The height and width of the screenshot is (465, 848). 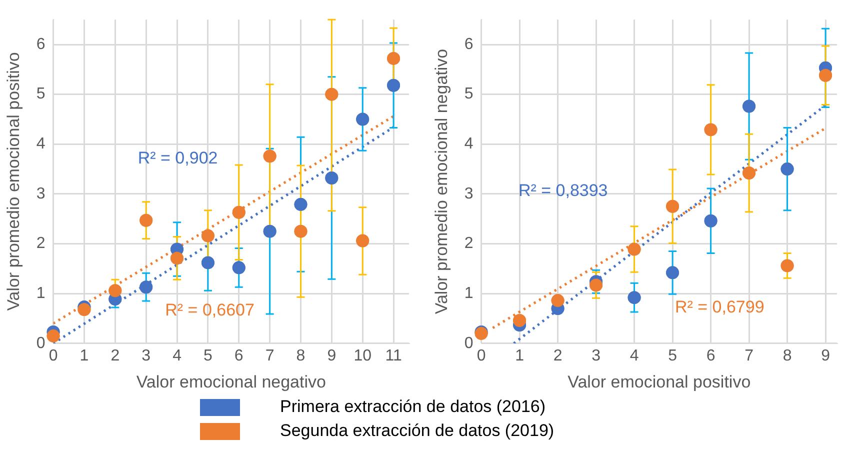 What do you see at coordinates (231, 382) in the screenshot?
I see `x-axis-title: Valor emocional negativo` at bounding box center [231, 382].